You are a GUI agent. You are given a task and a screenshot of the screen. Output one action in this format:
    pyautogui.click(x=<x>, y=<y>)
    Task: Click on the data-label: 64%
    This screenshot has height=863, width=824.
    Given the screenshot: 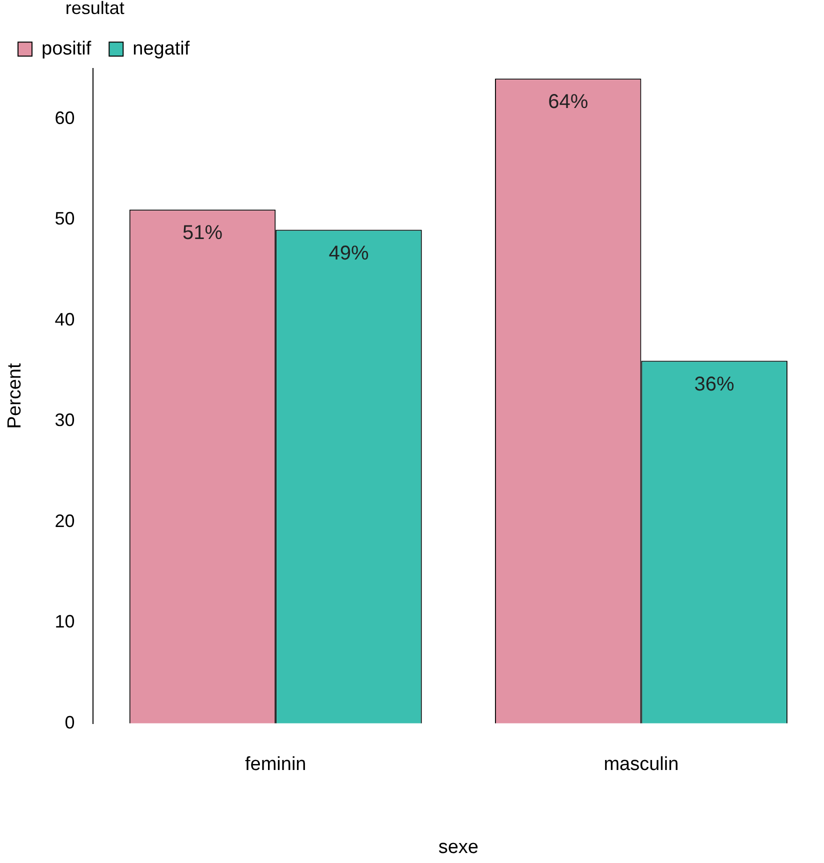 What is the action you would take?
    pyautogui.click(x=568, y=102)
    